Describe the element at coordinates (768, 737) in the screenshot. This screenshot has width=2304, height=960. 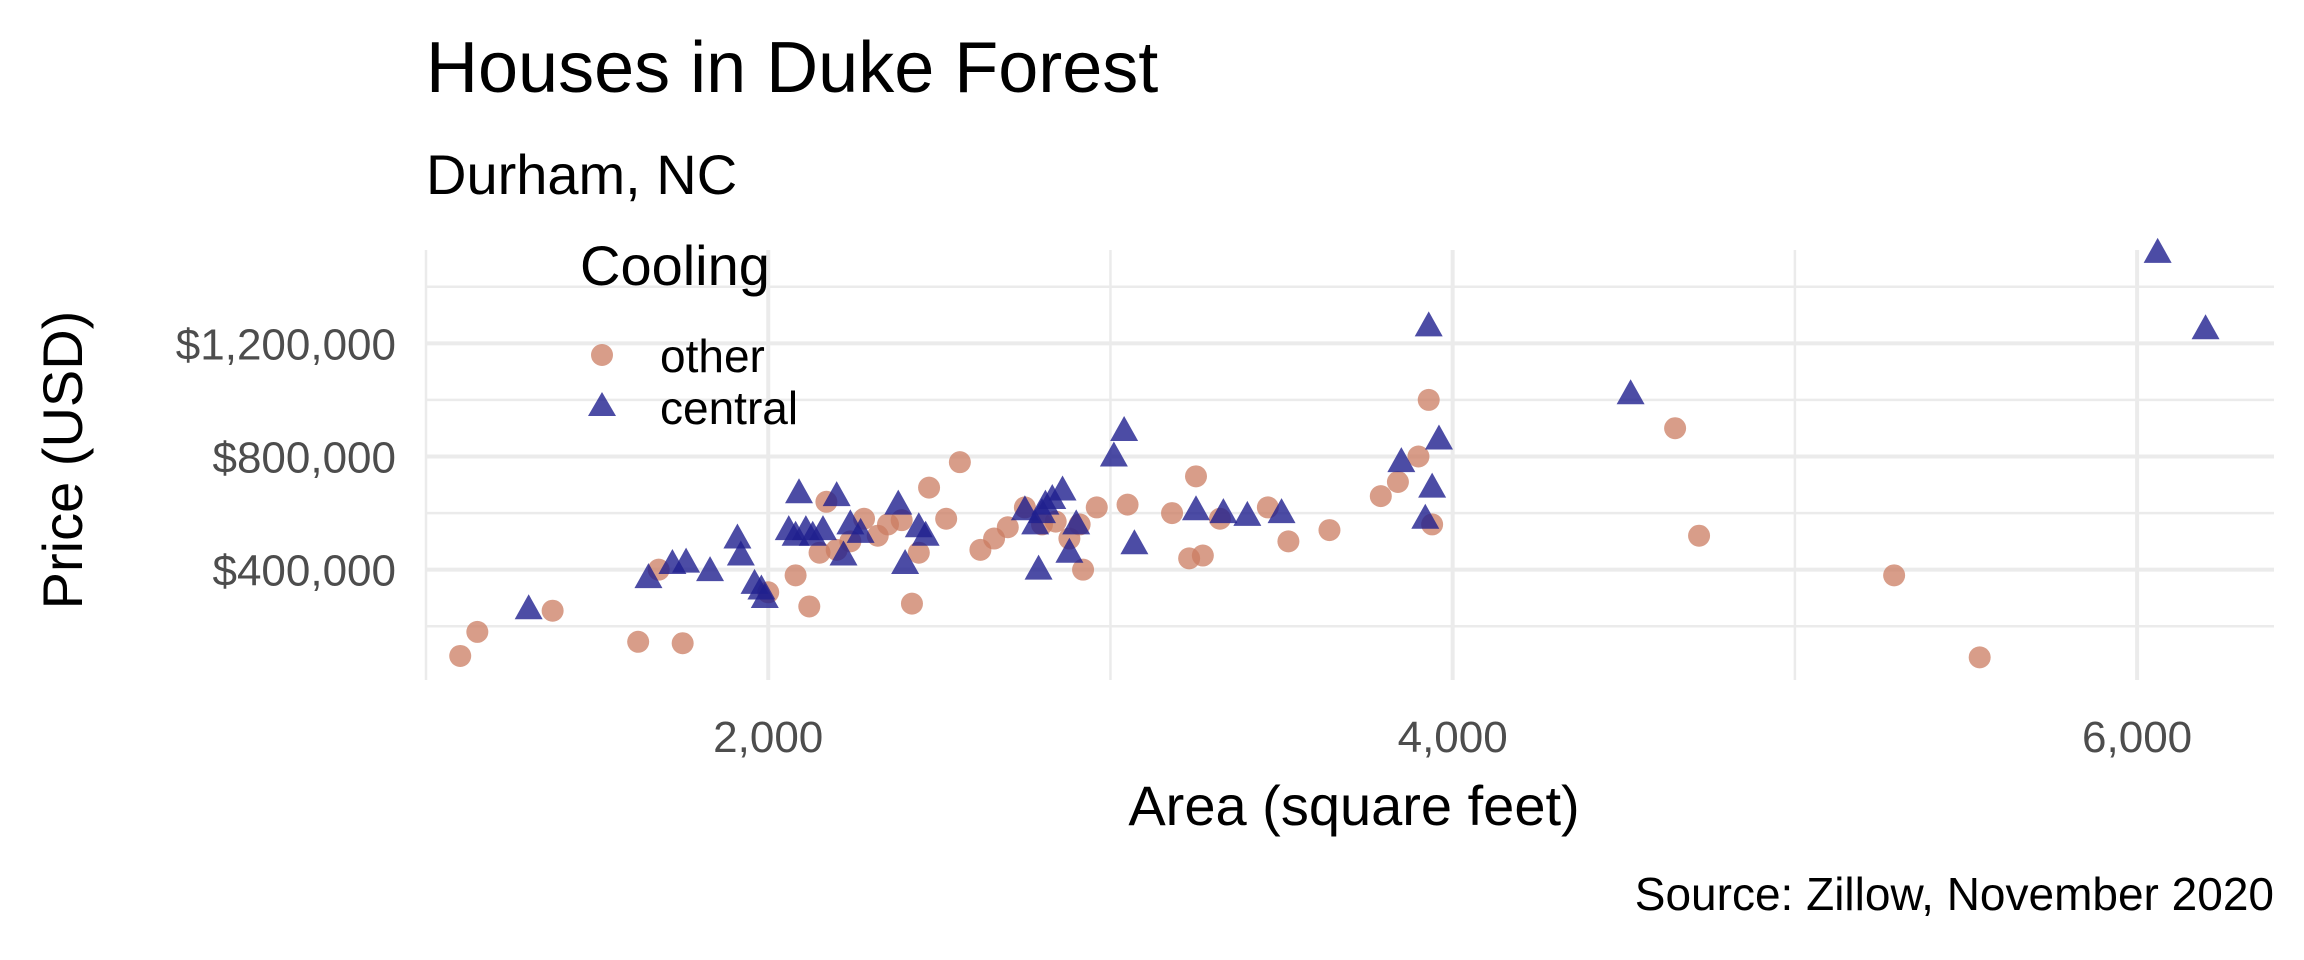
I see `x-tick-label: 2,000` at that location.